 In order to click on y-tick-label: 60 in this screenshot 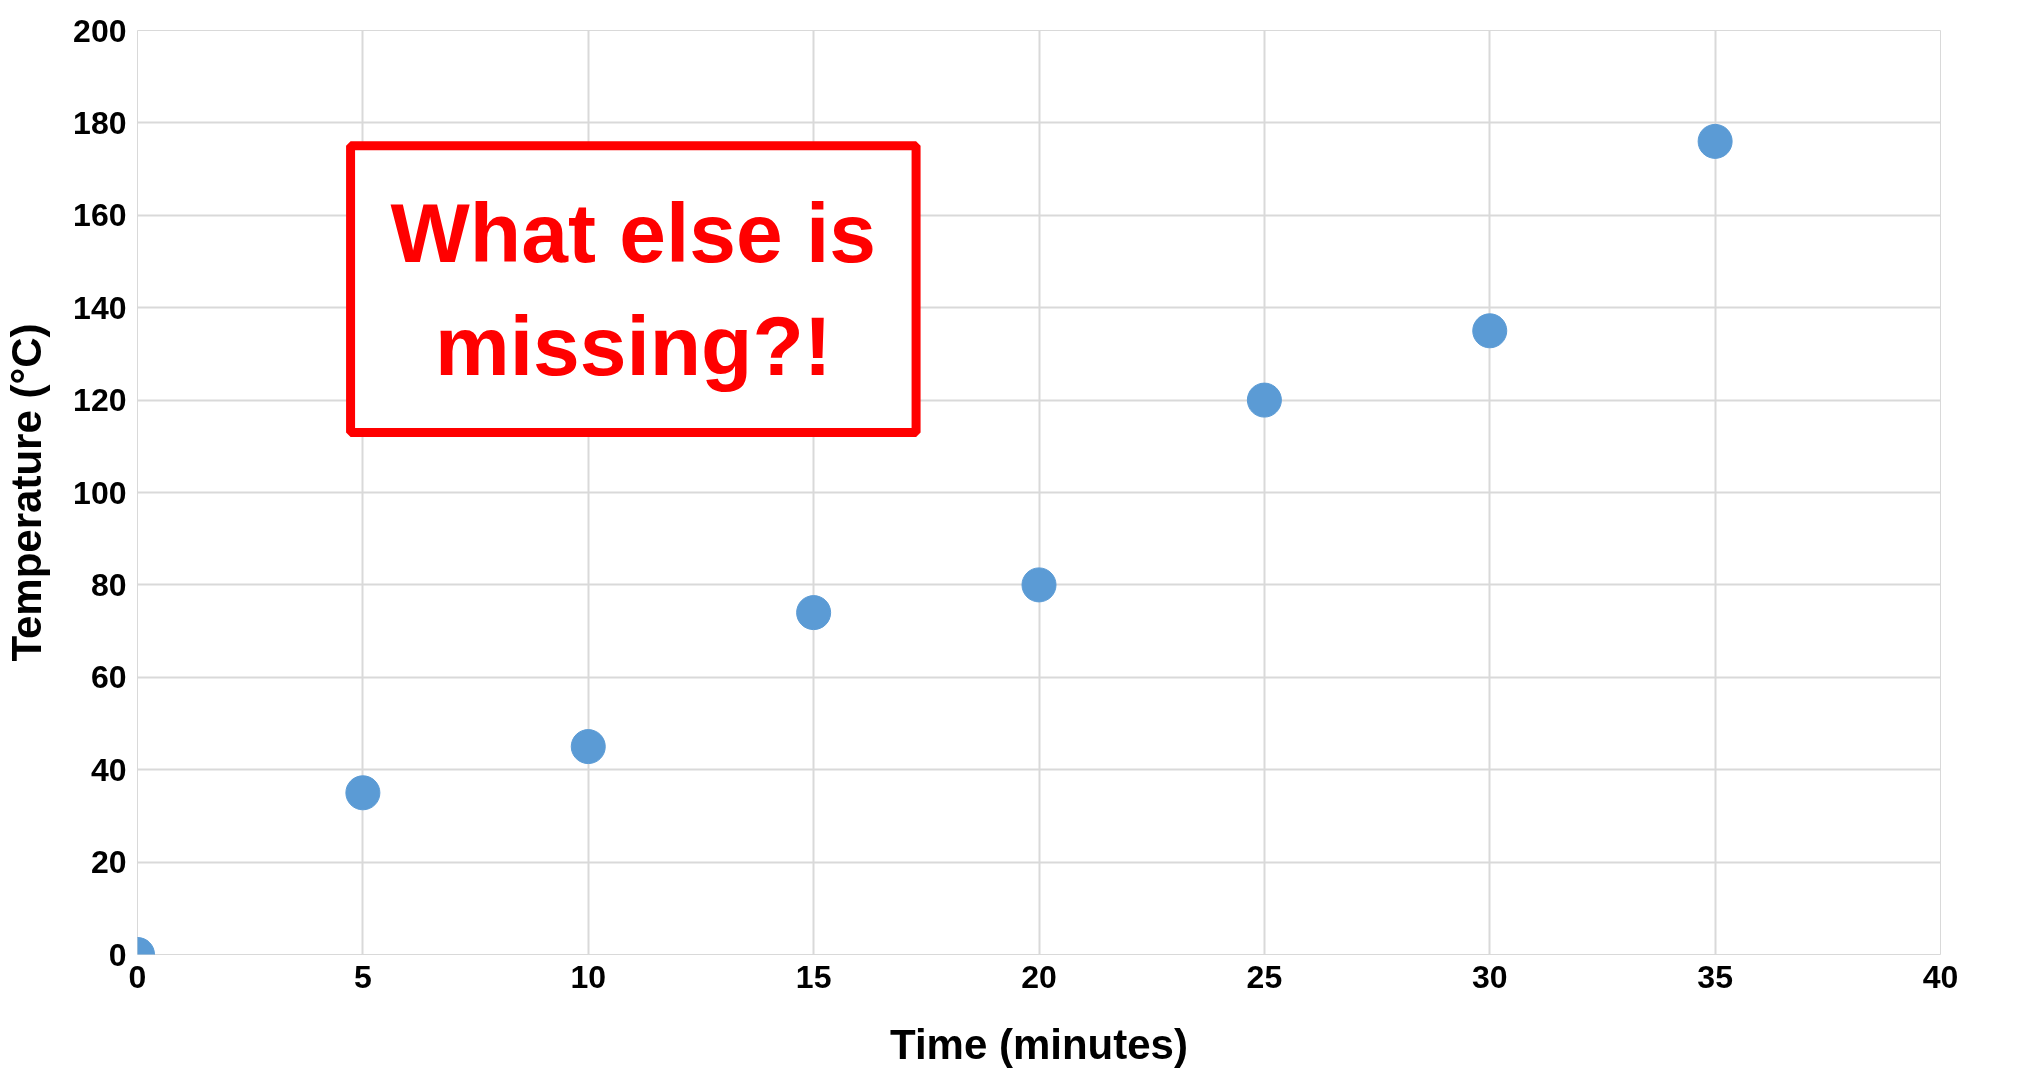, I will do `click(108, 677)`.